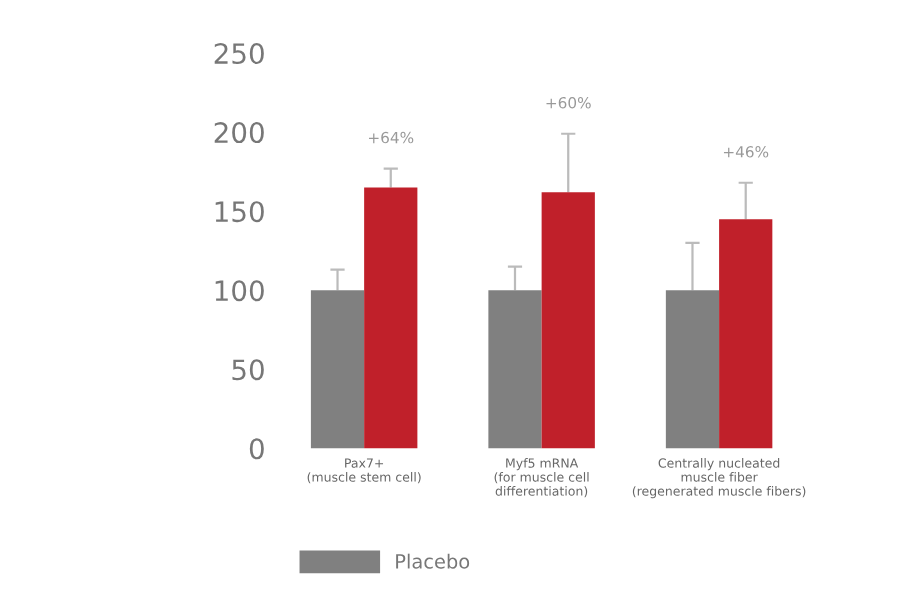  I want to click on y-tick-label: 50, so click(248, 370).